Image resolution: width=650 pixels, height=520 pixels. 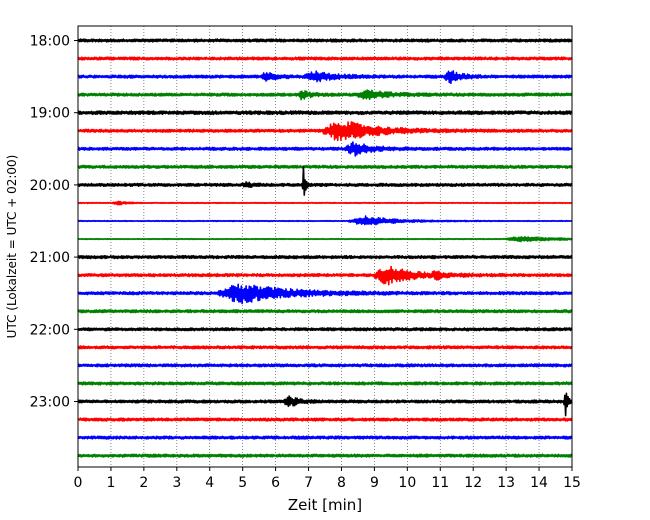 What do you see at coordinates (327, 479) in the screenshot?
I see `x-axis-ticks: 0 1 2 3 4 5 6 7 8 9 10 11 12 13 14 15` at bounding box center [327, 479].